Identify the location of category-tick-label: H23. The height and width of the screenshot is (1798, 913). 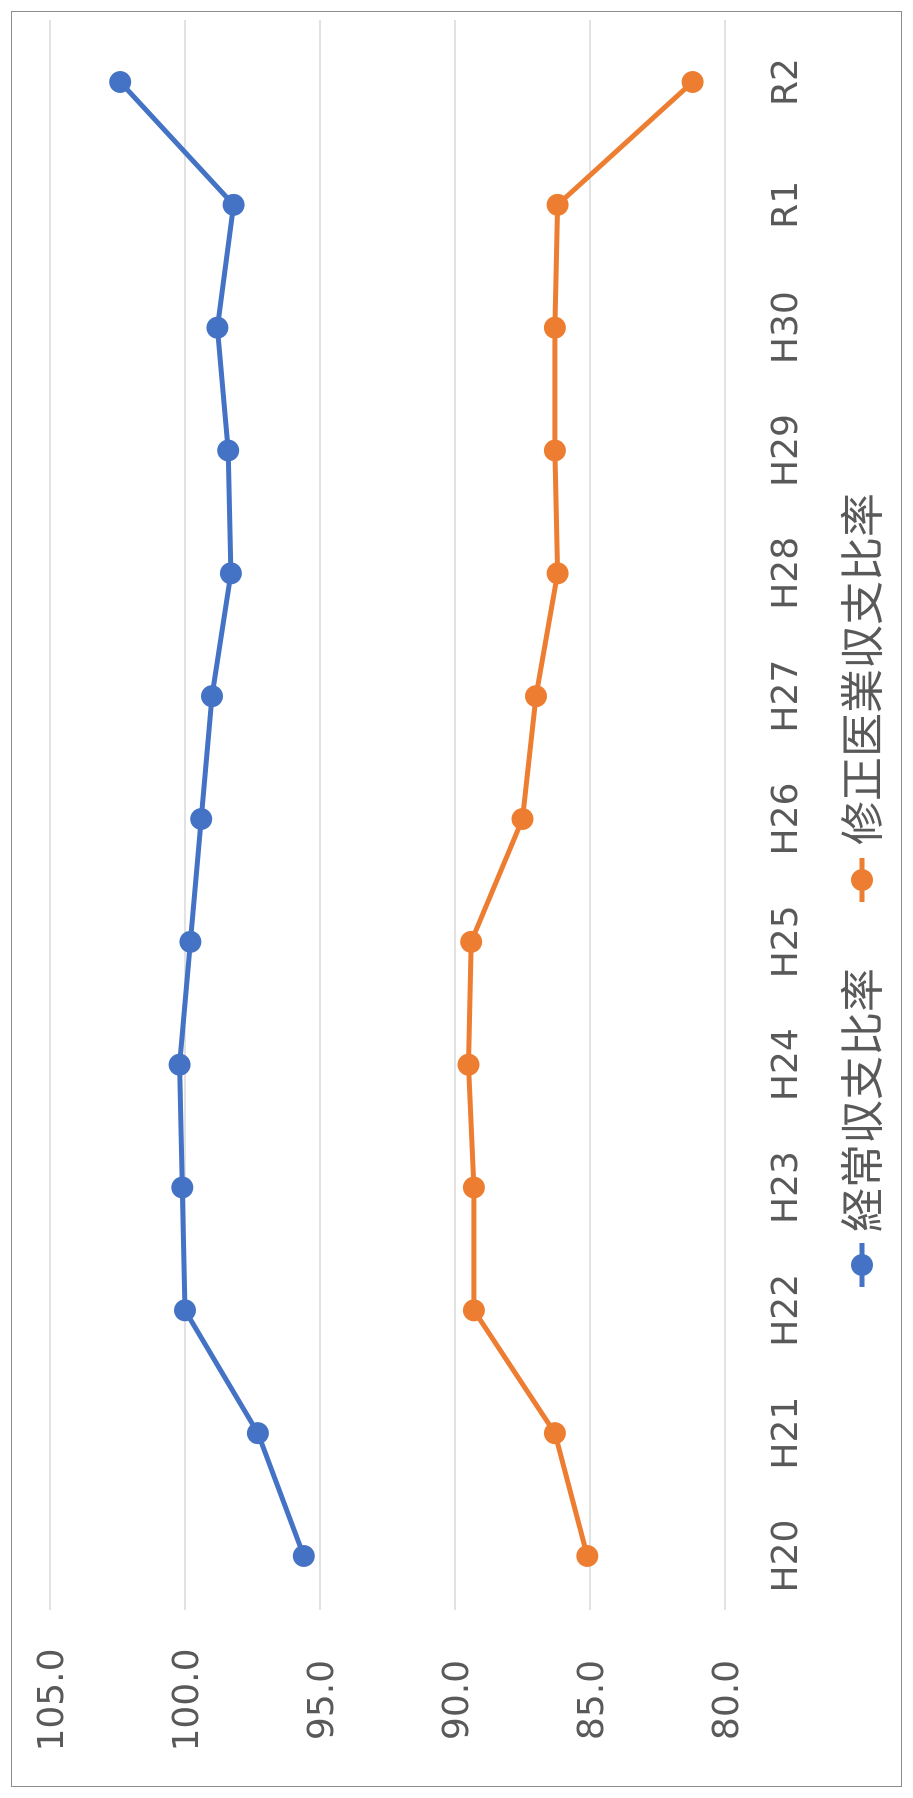
(785, 1187).